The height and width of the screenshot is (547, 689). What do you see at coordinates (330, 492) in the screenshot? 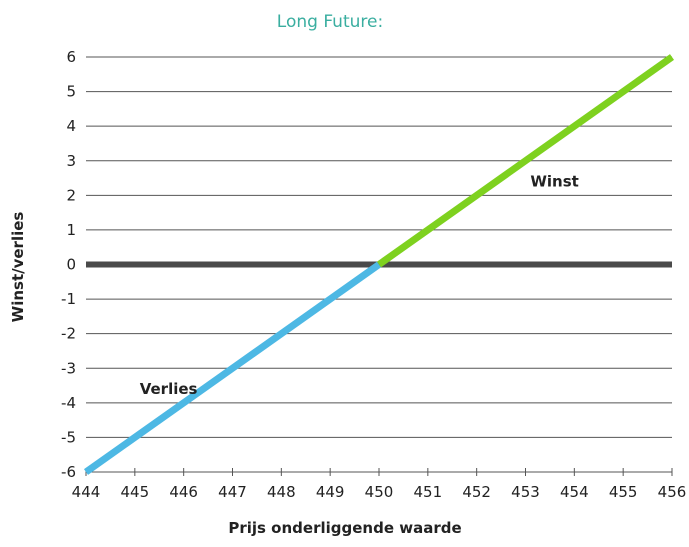
I see `x-tick-label: 449` at bounding box center [330, 492].